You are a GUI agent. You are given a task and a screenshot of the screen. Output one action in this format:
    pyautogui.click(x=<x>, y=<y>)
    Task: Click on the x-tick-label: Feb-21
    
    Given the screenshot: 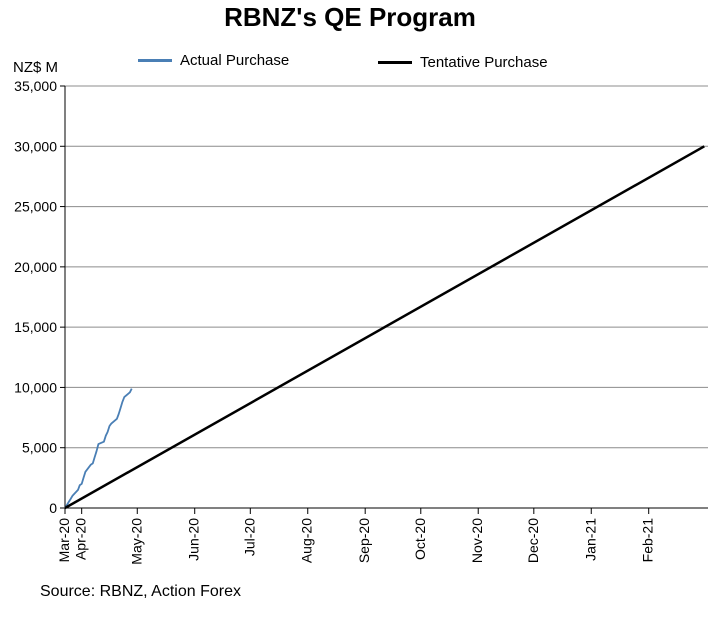 What is the action you would take?
    pyautogui.click(x=648, y=540)
    